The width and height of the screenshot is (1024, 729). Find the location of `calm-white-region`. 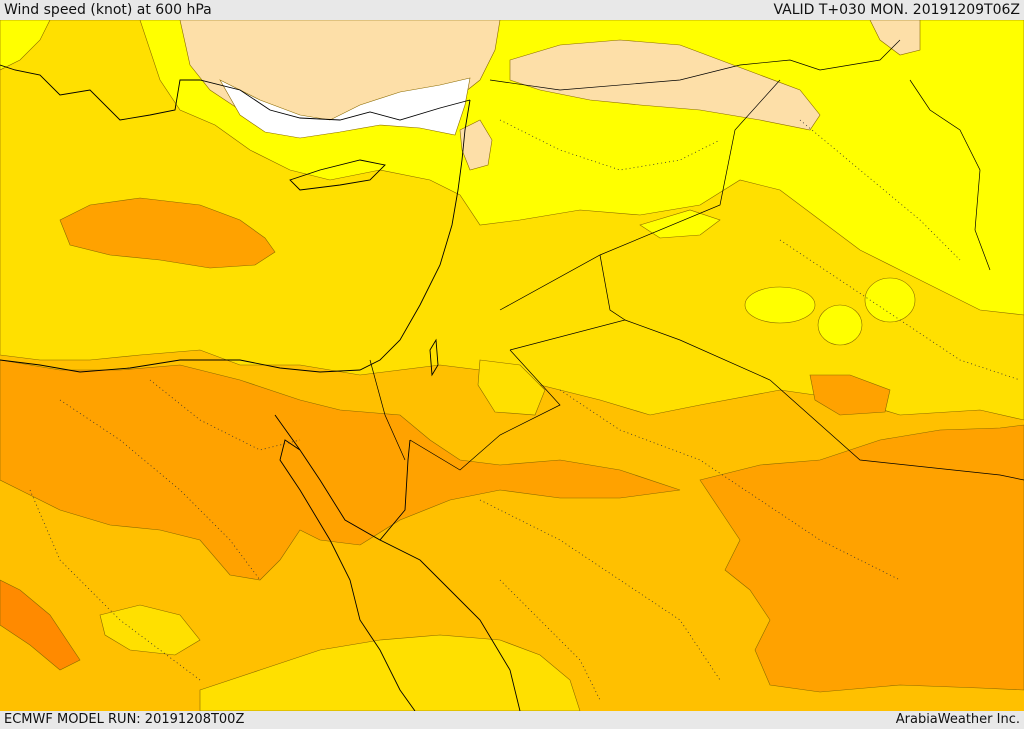

calm-white-region is located at coordinates (345, 108).